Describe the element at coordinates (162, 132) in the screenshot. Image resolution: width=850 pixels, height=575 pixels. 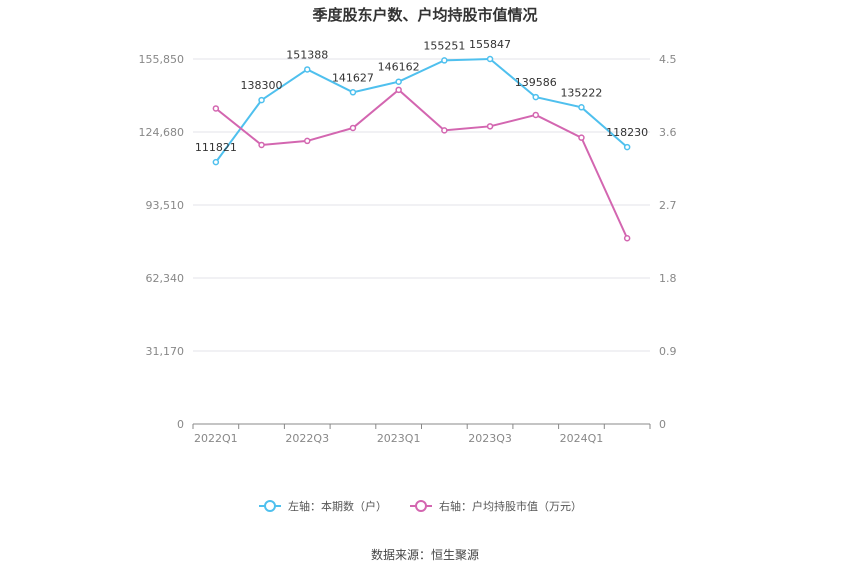
I see `y-left-tick-label: 124,680` at that location.